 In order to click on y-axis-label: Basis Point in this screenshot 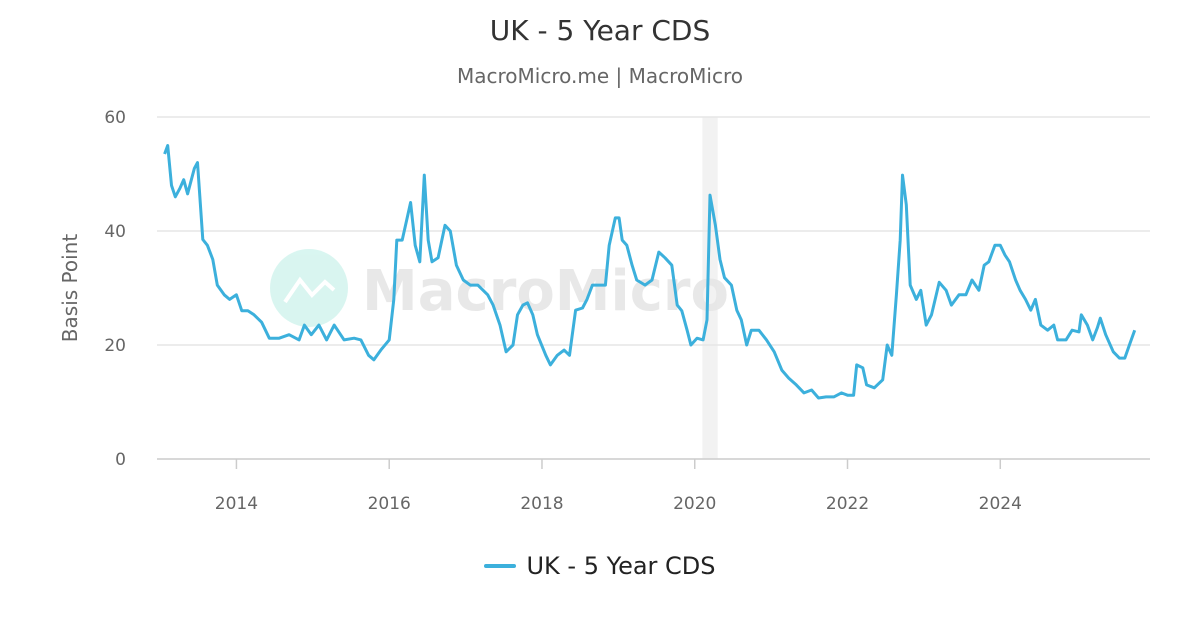, I will do `click(70, 288)`.